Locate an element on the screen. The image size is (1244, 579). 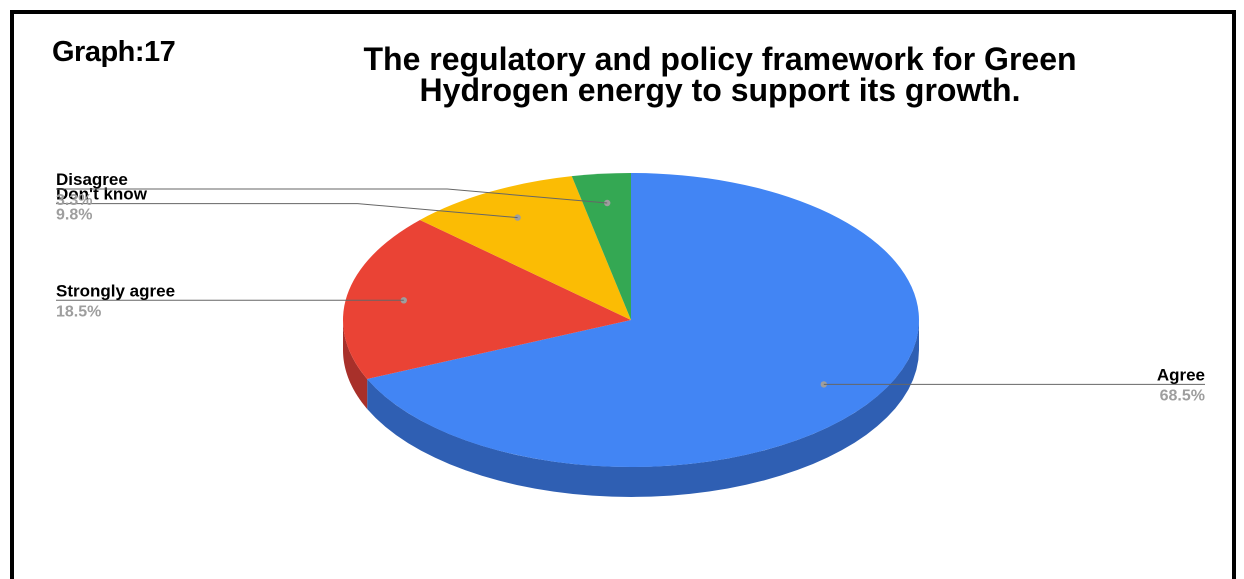
slice-label-disagree: Disagree is located at coordinates (92, 179).